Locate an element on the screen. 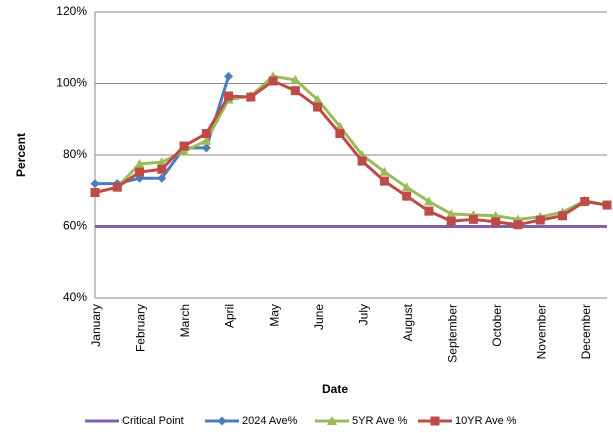  x-tick-label: February is located at coordinates (141, 328).